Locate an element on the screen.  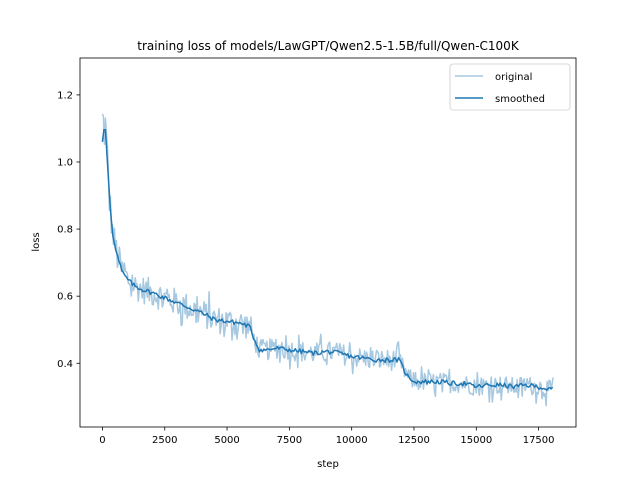
y-axis-label: loss is located at coordinates (36, 241).